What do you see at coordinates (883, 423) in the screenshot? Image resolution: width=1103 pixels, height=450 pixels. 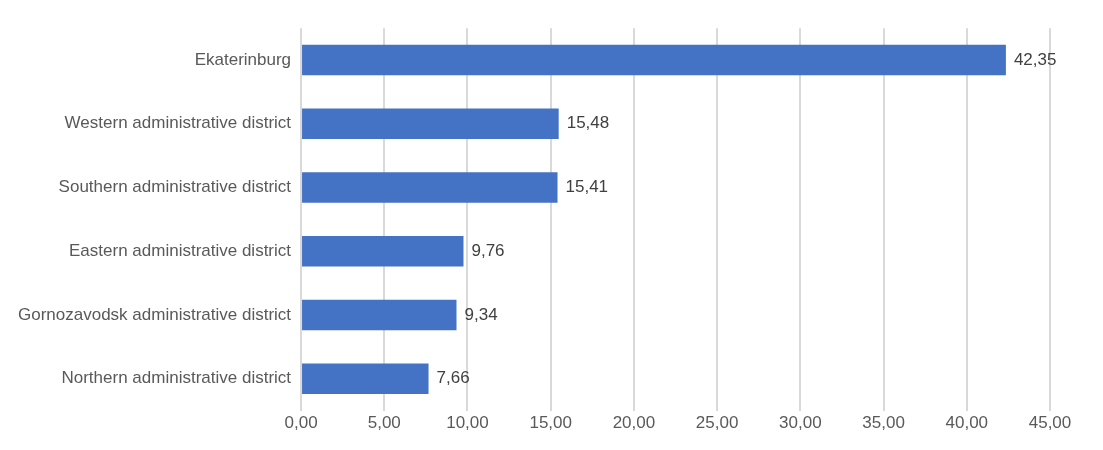 I see `x-tick-label: 35,00` at bounding box center [883, 423].